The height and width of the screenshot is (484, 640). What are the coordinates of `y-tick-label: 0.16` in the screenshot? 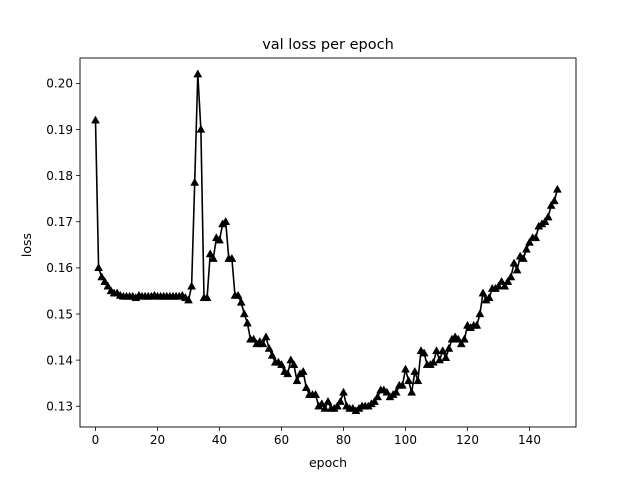 It's located at (59, 268).